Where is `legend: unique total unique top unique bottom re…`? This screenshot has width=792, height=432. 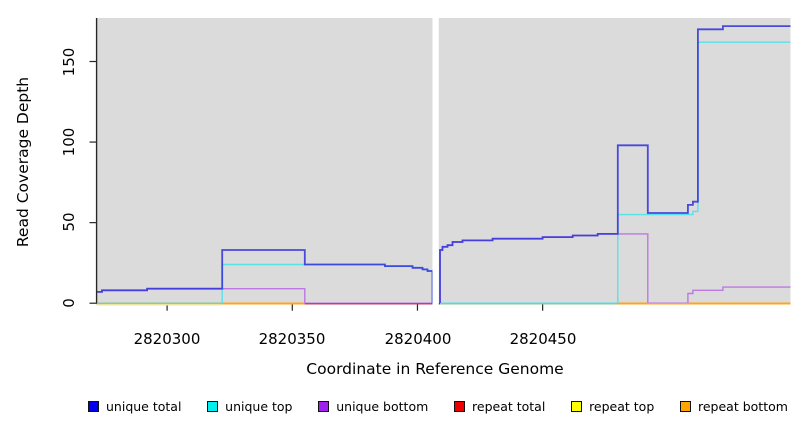
legend: unique total unique top unique bottom re… is located at coordinates (438, 406).